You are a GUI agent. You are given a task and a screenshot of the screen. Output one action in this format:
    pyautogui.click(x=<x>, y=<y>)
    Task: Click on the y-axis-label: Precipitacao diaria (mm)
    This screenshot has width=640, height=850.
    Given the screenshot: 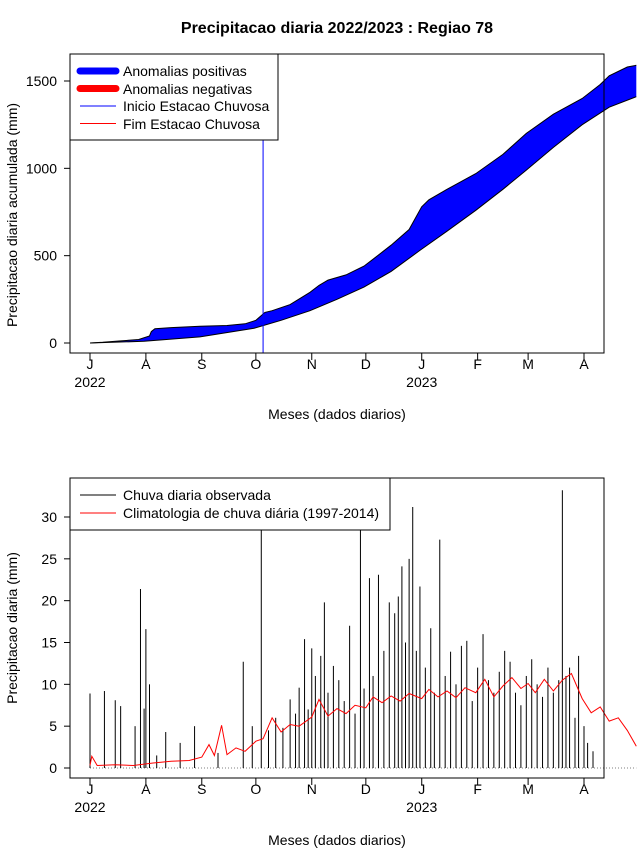 What is the action you would take?
    pyautogui.click(x=12, y=628)
    